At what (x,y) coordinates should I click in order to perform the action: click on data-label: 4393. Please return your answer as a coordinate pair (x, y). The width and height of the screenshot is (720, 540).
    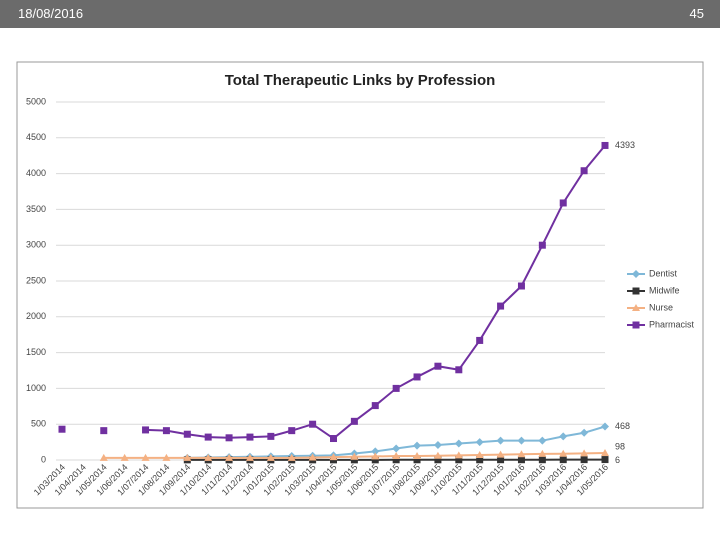
    Looking at the image, I should click on (625, 145).